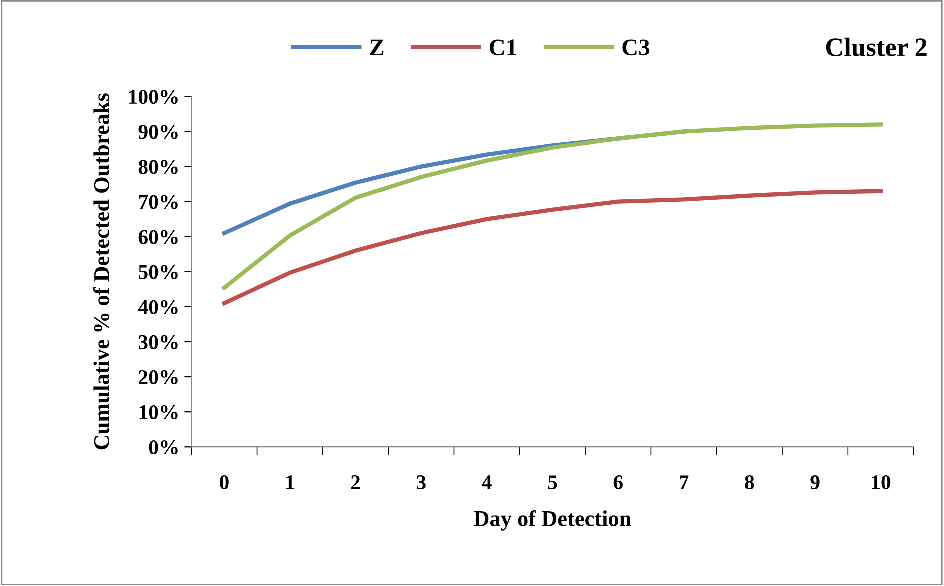 The image size is (944, 586). What do you see at coordinates (101, 272) in the screenshot?
I see `y-axis-title: Cumulative % of Detected Outbreaks` at bounding box center [101, 272].